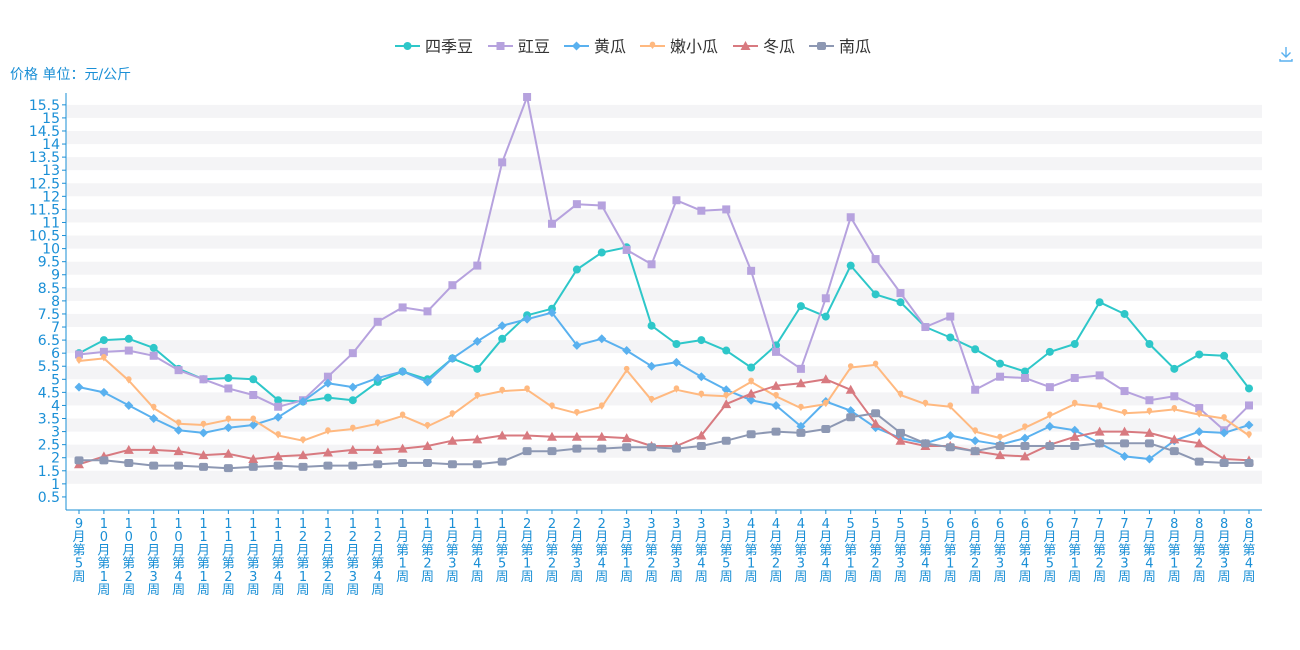 This screenshot has width=1300, height=650. What do you see at coordinates (203, 557) in the screenshot?
I see `x-tick-label: 1 1 月第 1 周` at bounding box center [203, 557].